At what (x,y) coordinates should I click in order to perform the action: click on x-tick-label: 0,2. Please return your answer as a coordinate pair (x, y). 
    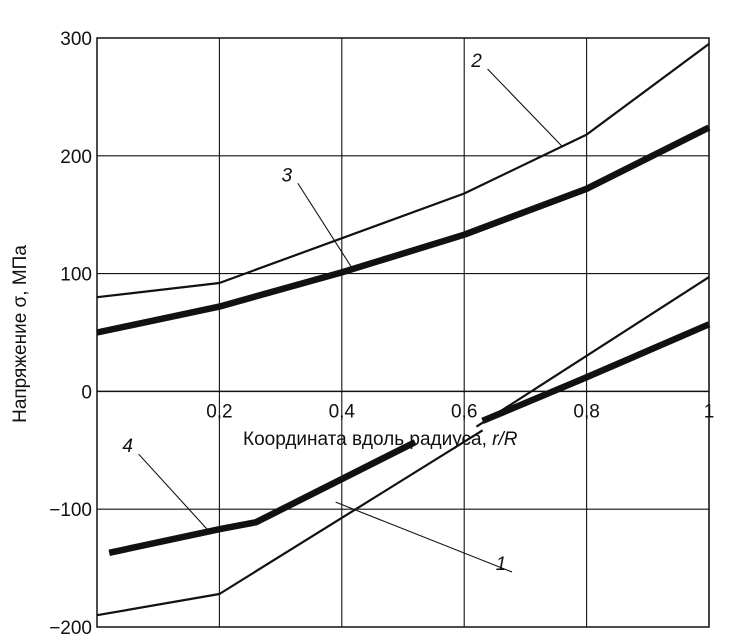
    Looking at the image, I should click on (219, 411).